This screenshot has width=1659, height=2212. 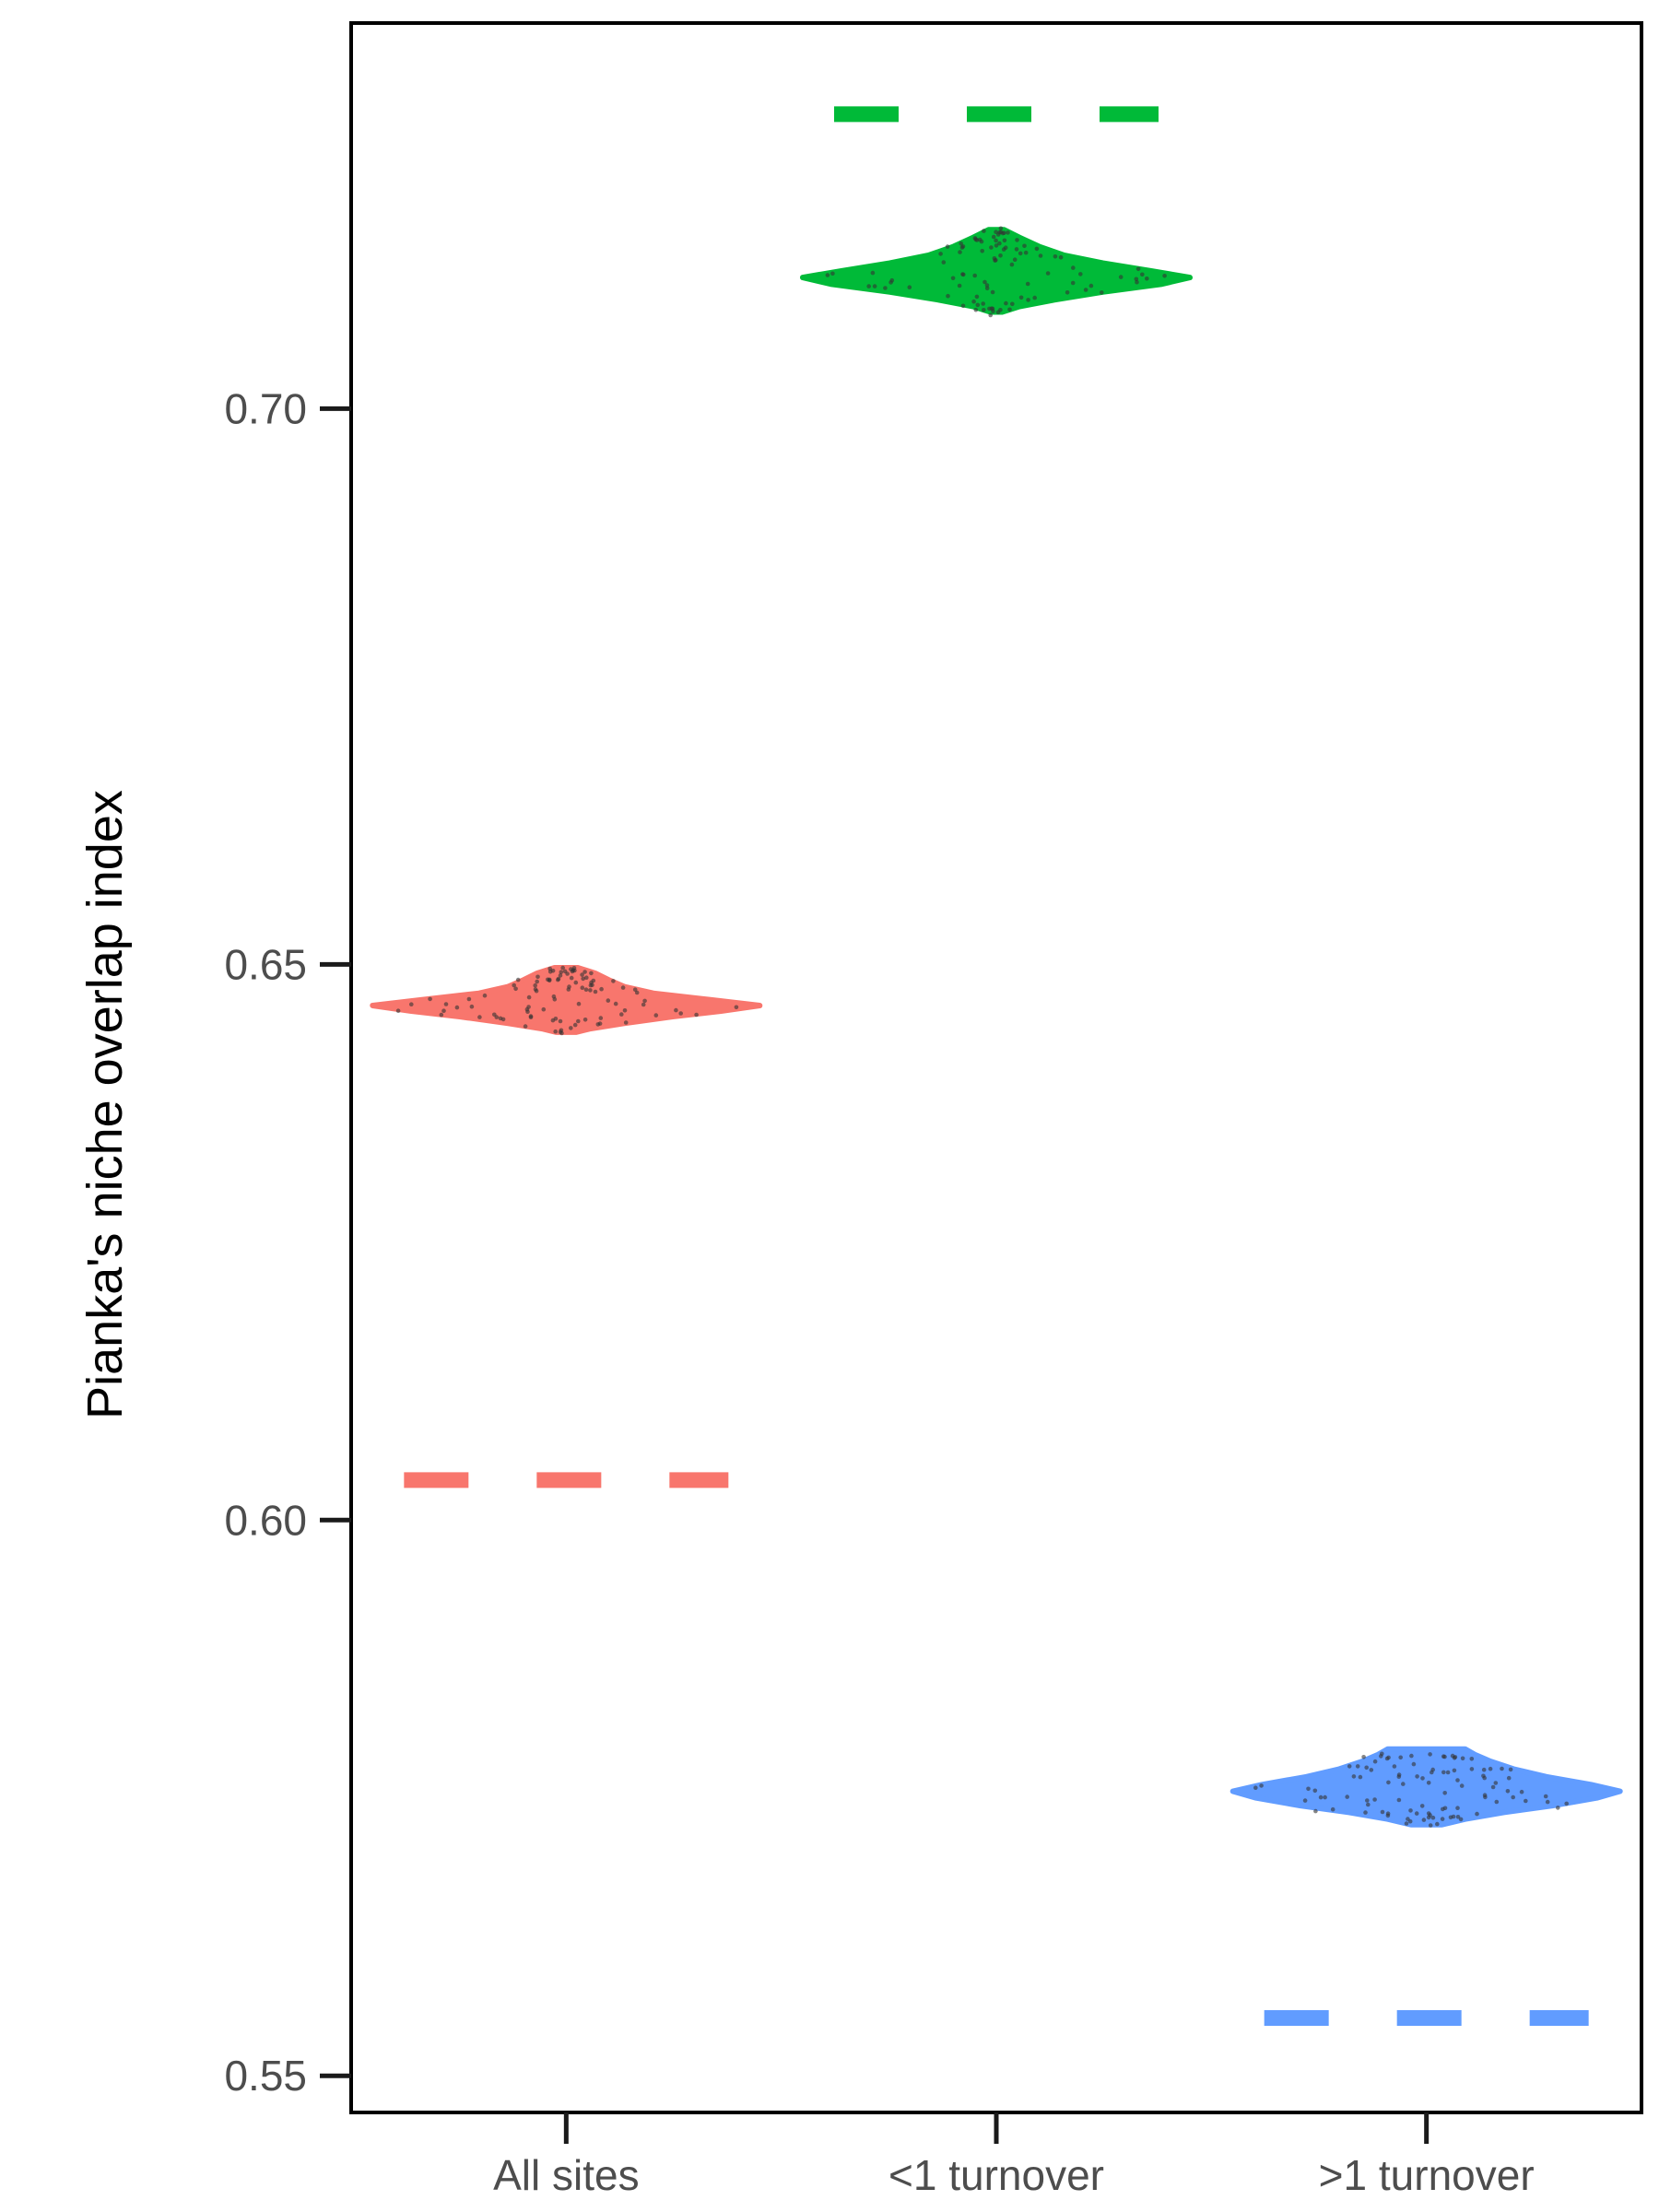 What do you see at coordinates (566, 2175) in the screenshot?
I see `x-tick-label: All sites` at bounding box center [566, 2175].